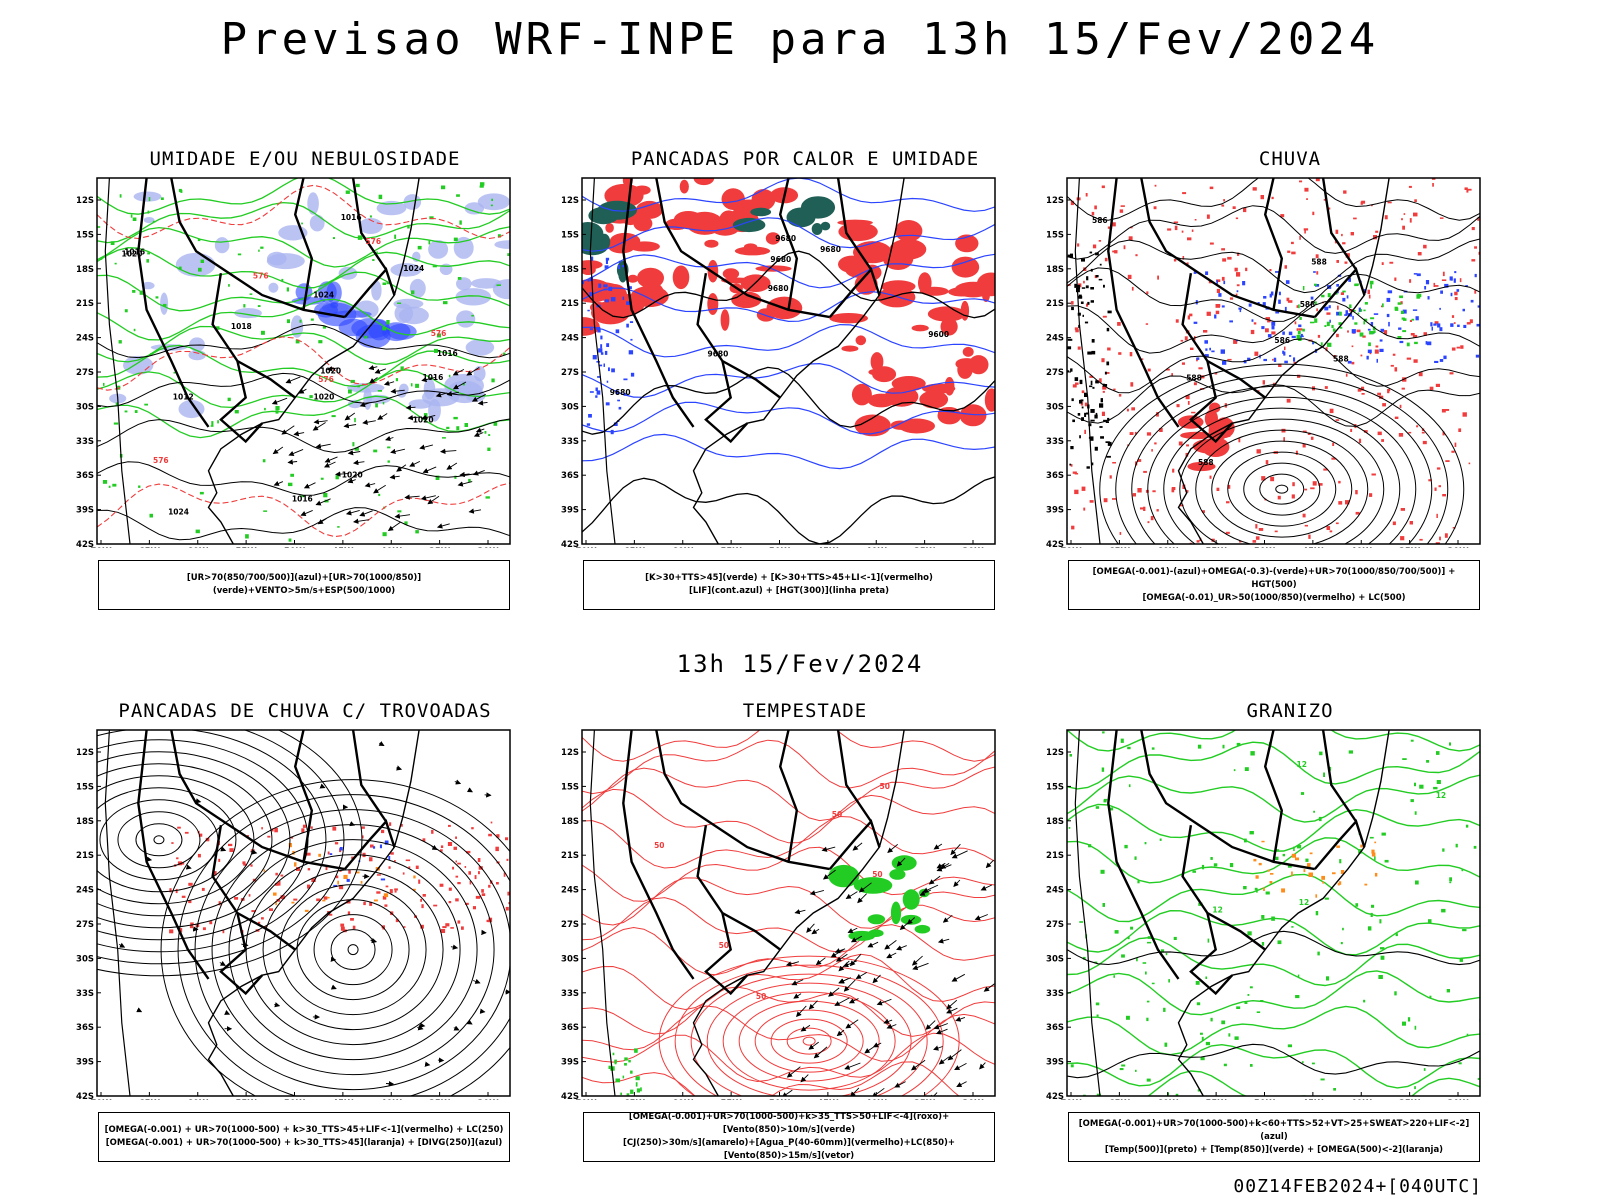 This screenshot has width=1600, height=1200. What do you see at coordinates (761, 996) in the screenshot?
I see `contour-value-label: 50` at bounding box center [761, 996].